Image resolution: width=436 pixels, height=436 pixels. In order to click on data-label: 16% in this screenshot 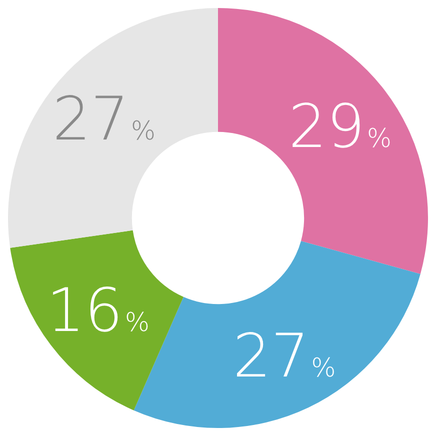, I will do `click(98, 311)`.